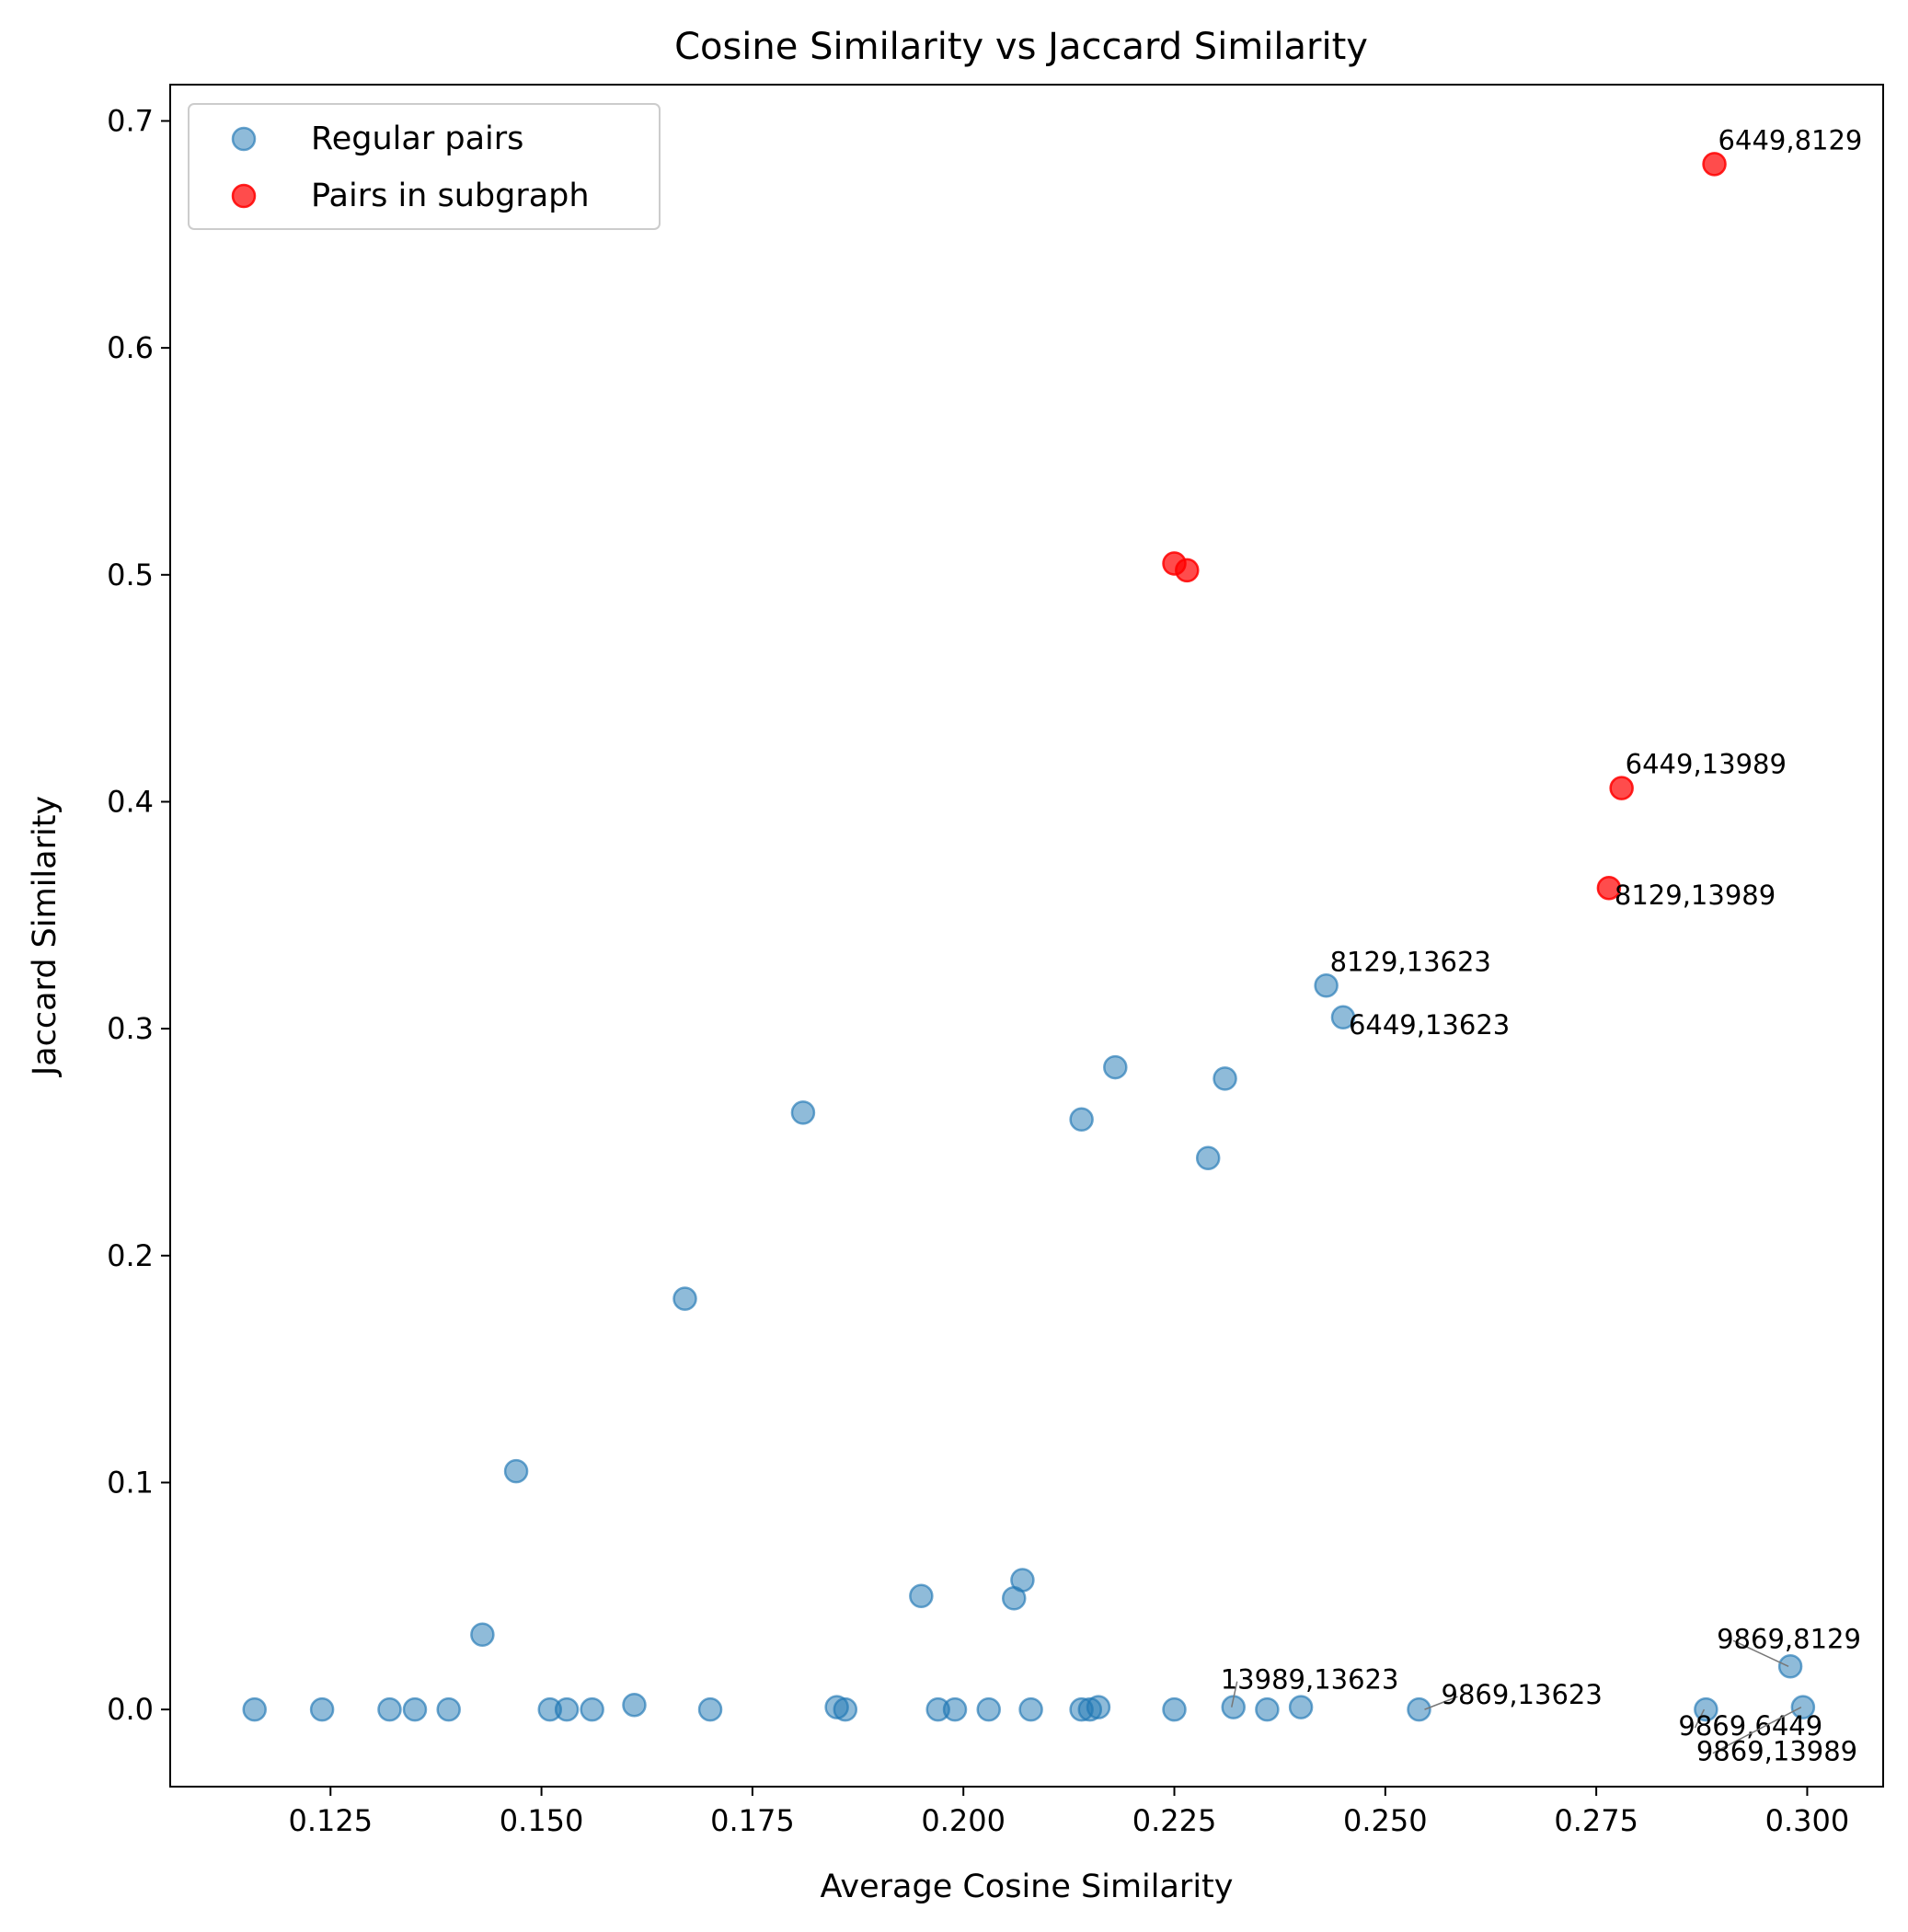 The height and width of the screenshot is (1932, 1908). Describe the element at coordinates (130, 801) in the screenshot. I see `y-tick-label-4: 0.4` at that location.